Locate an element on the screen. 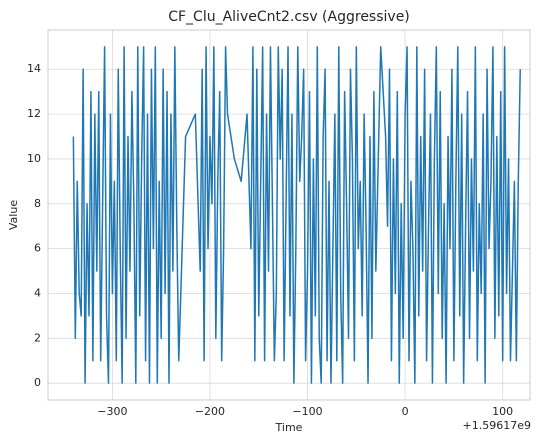  offset-annotation: +1.59617e9 is located at coordinates (497, 425).